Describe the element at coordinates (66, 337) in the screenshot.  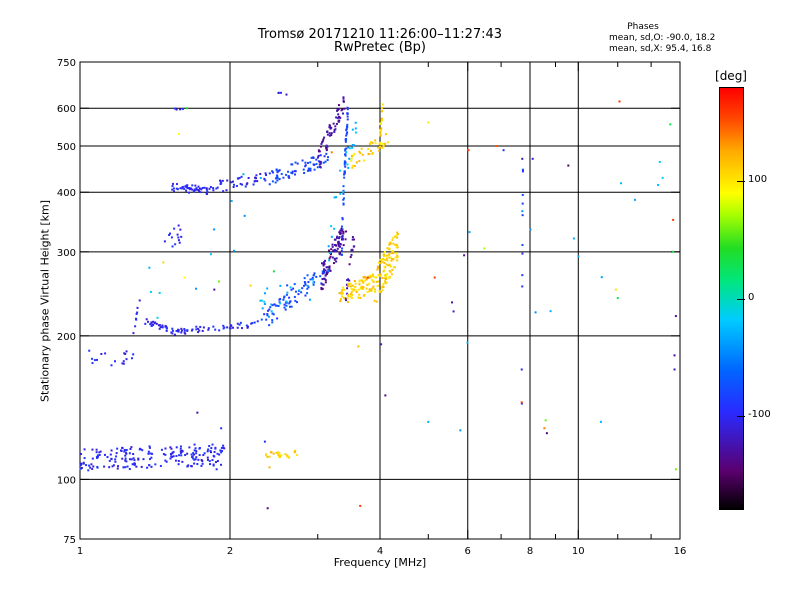
I see `y-tick-label: 200` at that location.